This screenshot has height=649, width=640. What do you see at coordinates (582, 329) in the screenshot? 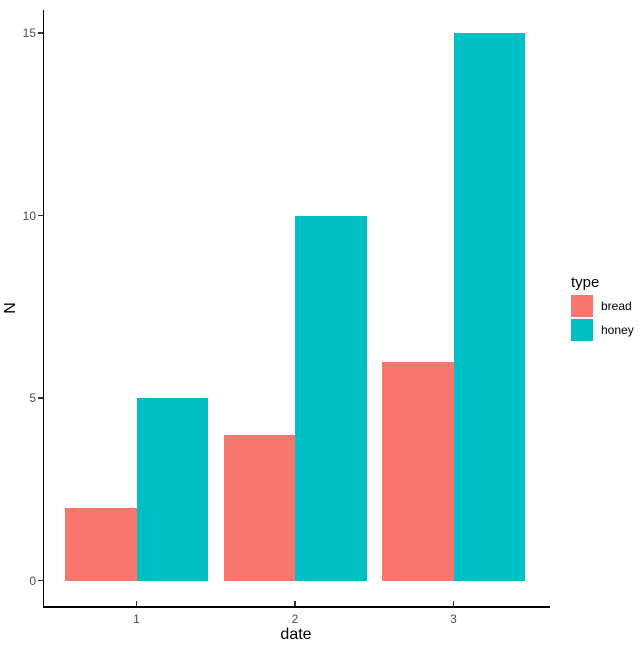
I see `legend-swatch-honey` at bounding box center [582, 329].